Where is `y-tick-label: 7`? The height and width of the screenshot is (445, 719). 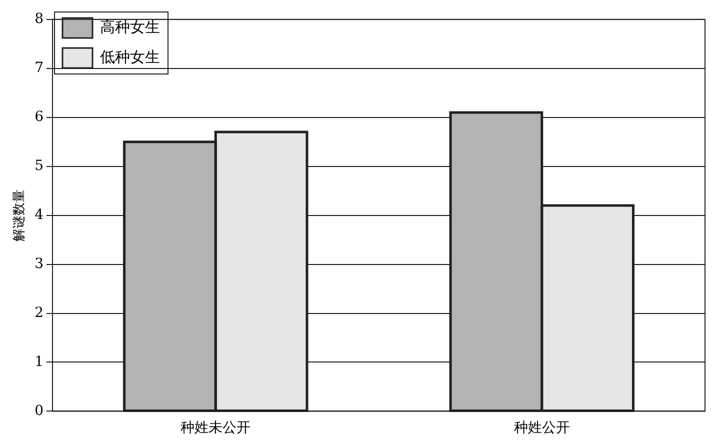
y-tick-label: 7 is located at coordinates (39, 68).